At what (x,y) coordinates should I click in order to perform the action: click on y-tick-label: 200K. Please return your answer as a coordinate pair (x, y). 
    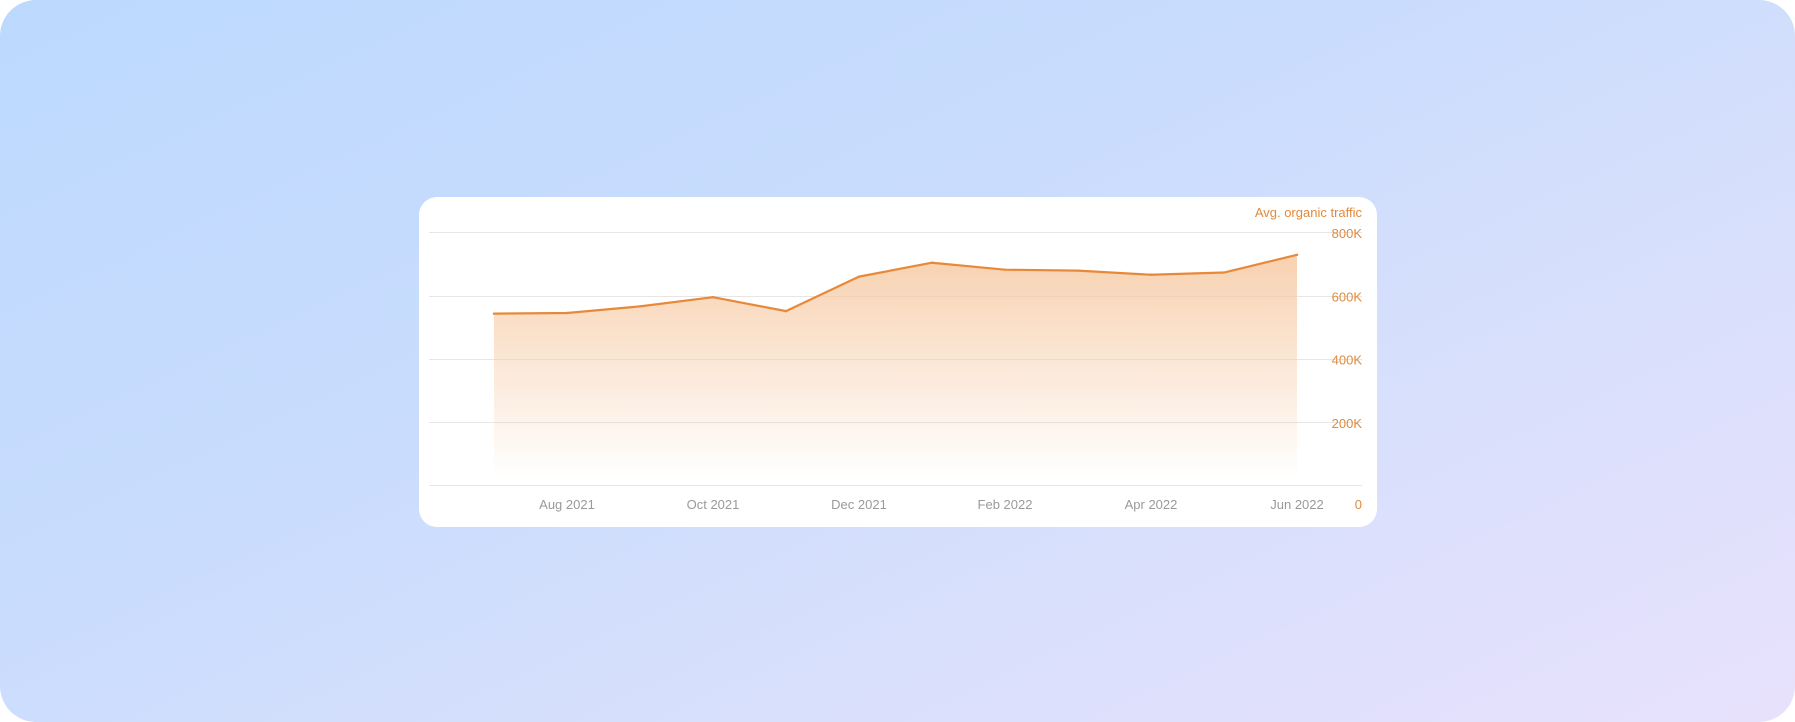
    Looking at the image, I should click on (1347, 423).